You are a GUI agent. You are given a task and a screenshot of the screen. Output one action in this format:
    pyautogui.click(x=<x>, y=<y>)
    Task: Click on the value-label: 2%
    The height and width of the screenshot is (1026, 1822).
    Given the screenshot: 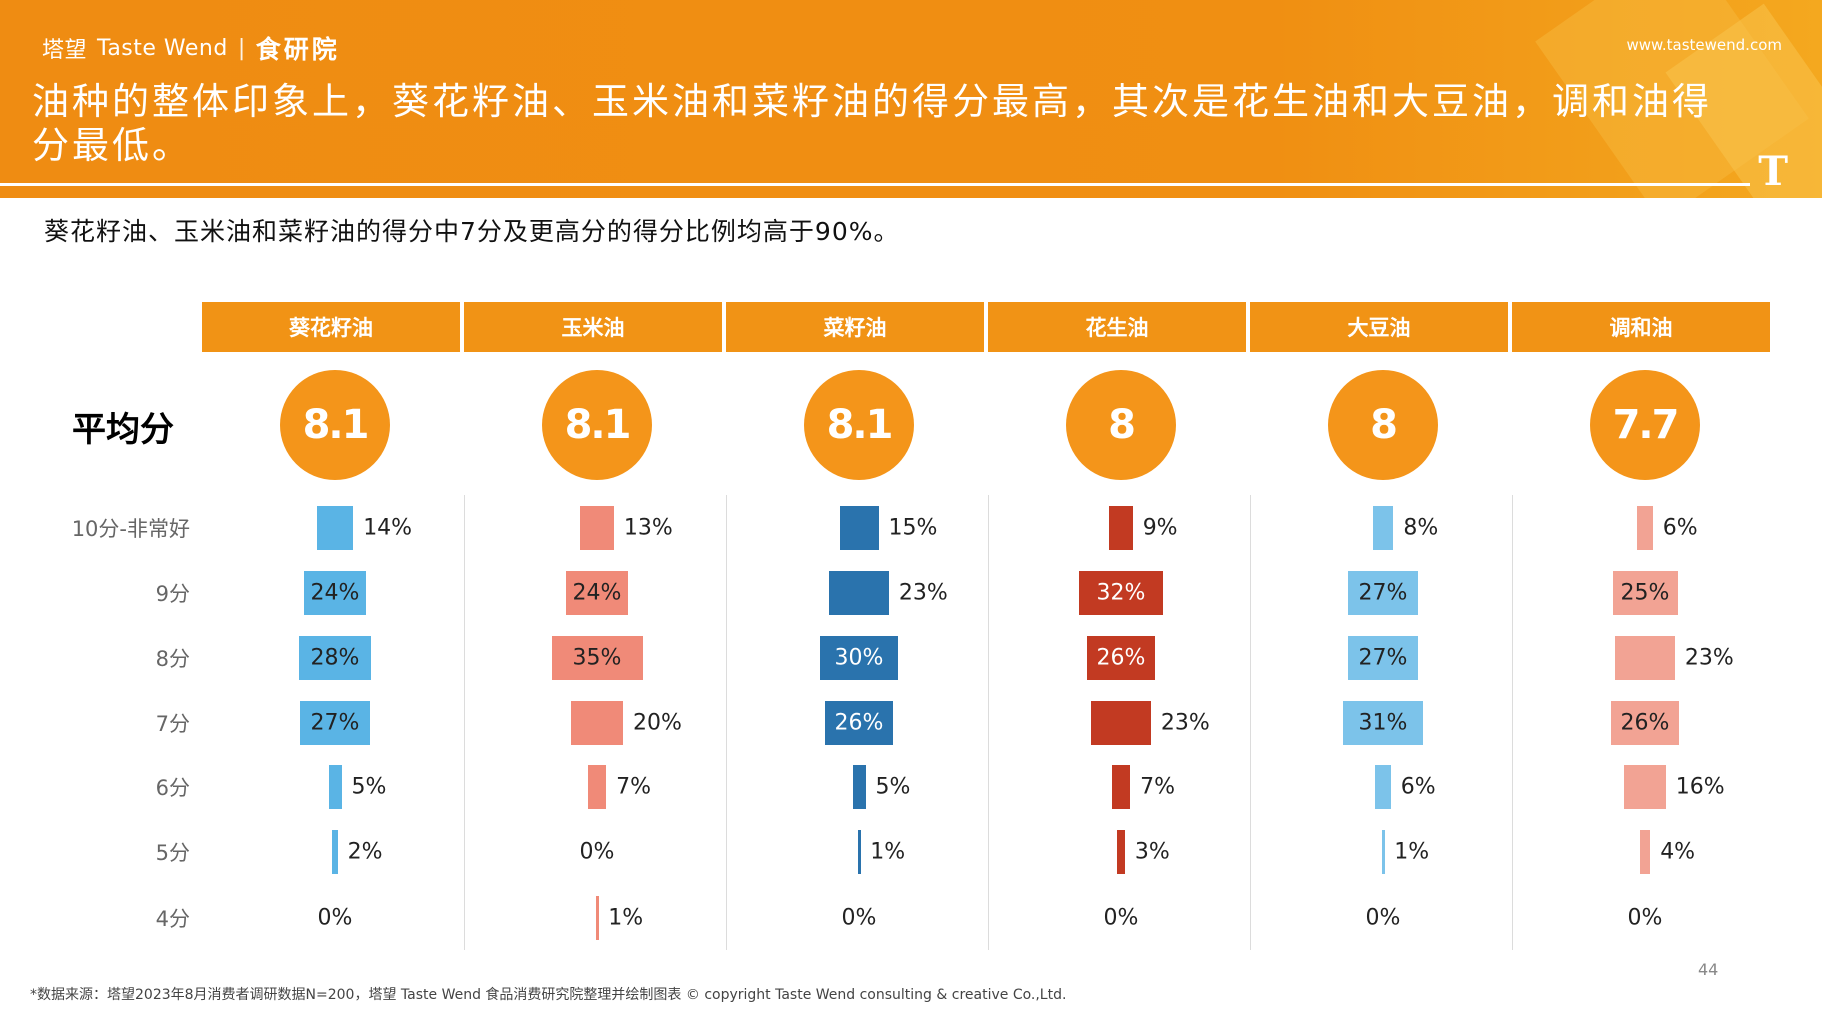 What is the action you would take?
    pyautogui.click(x=365, y=852)
    